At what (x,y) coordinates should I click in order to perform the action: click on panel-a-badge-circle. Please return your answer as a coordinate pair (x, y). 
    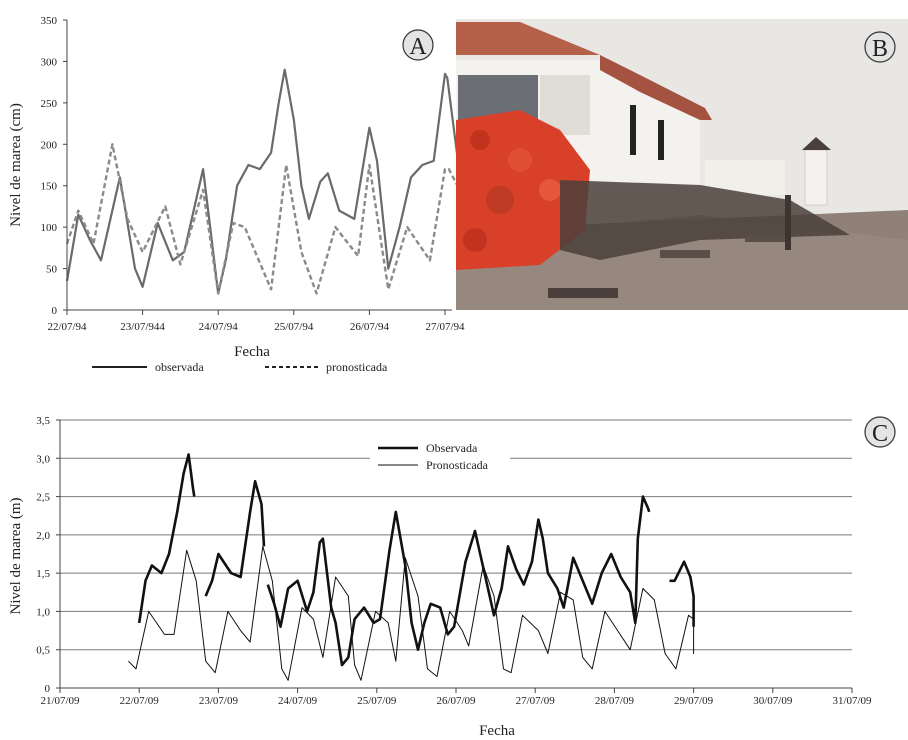
    Looking at the image, I should click on (418, 45).